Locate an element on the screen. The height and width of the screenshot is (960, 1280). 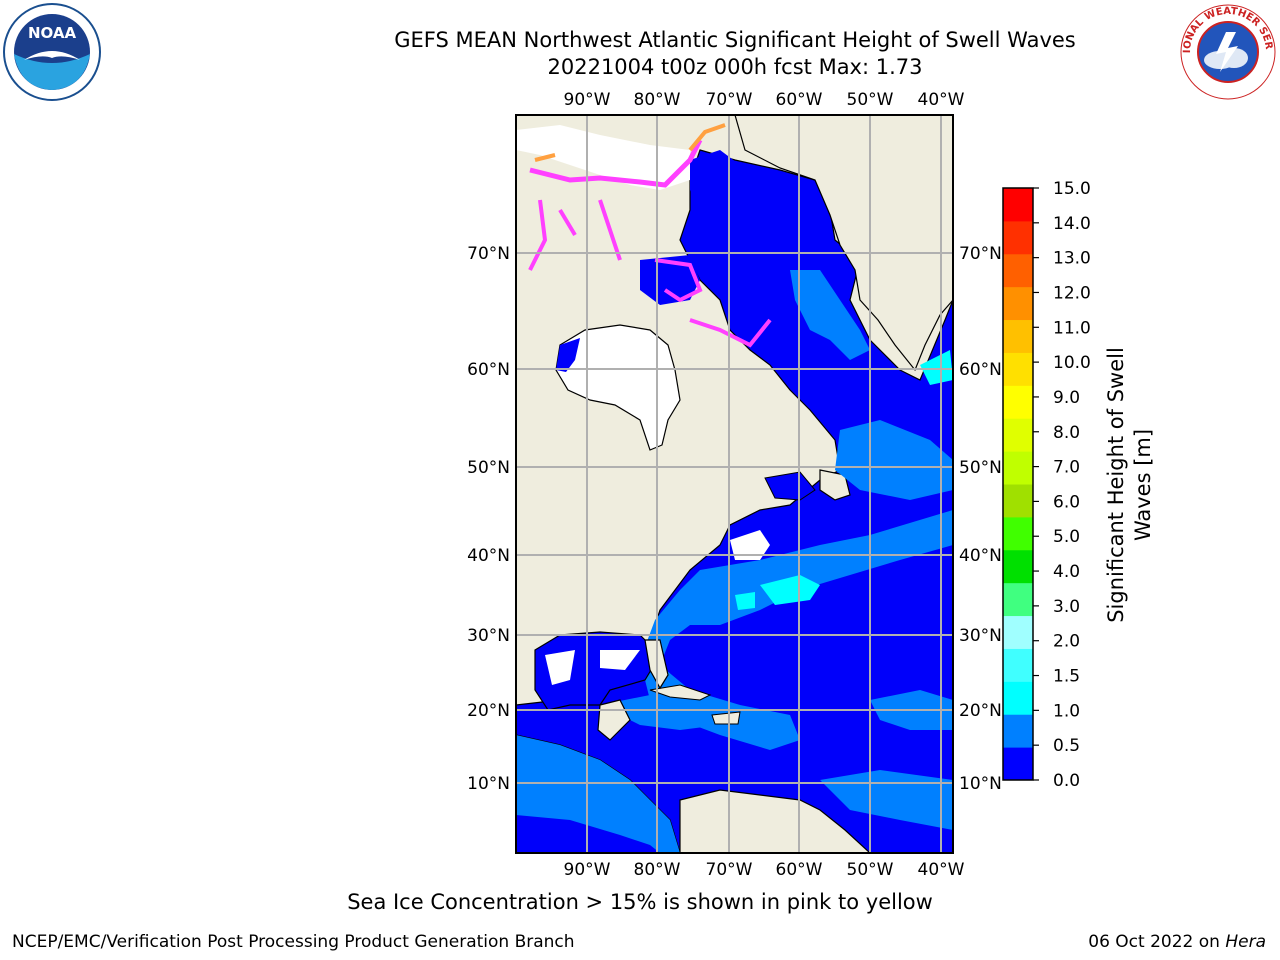
lat-label-right: 70°N is located at coordinates (980, 254).